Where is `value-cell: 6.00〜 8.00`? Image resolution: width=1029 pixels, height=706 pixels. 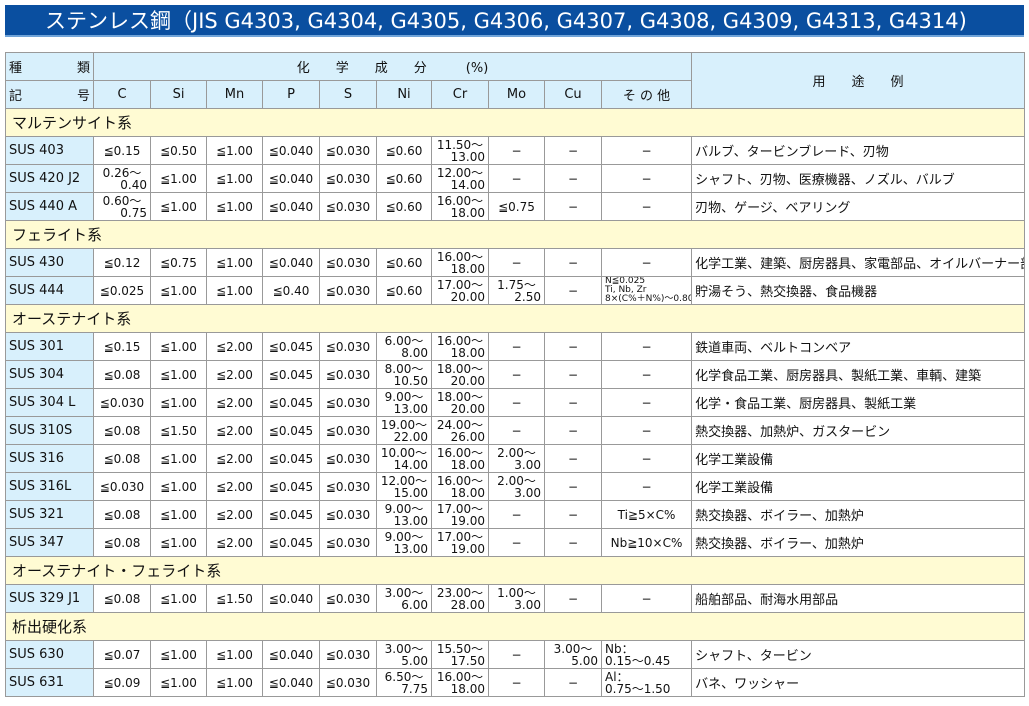
value-cell: 6.00〜 8.00 is located at coordinates (404, 346).